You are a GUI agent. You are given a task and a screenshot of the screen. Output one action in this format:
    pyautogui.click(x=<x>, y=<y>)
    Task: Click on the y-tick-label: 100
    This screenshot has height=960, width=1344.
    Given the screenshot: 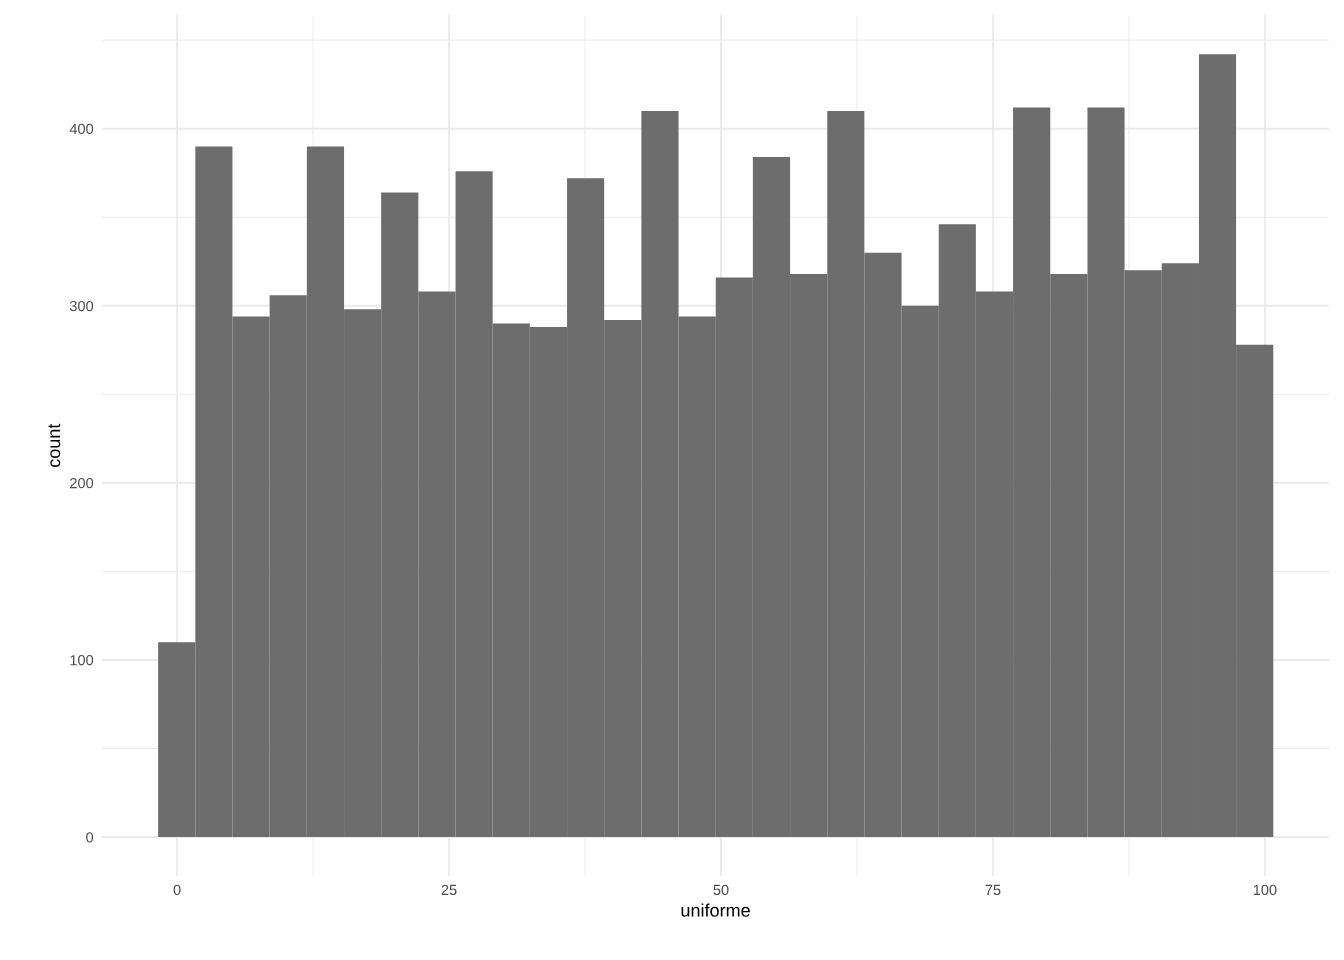 What is the action you would take?
    pyautogui.click(x=82, y=660)
    